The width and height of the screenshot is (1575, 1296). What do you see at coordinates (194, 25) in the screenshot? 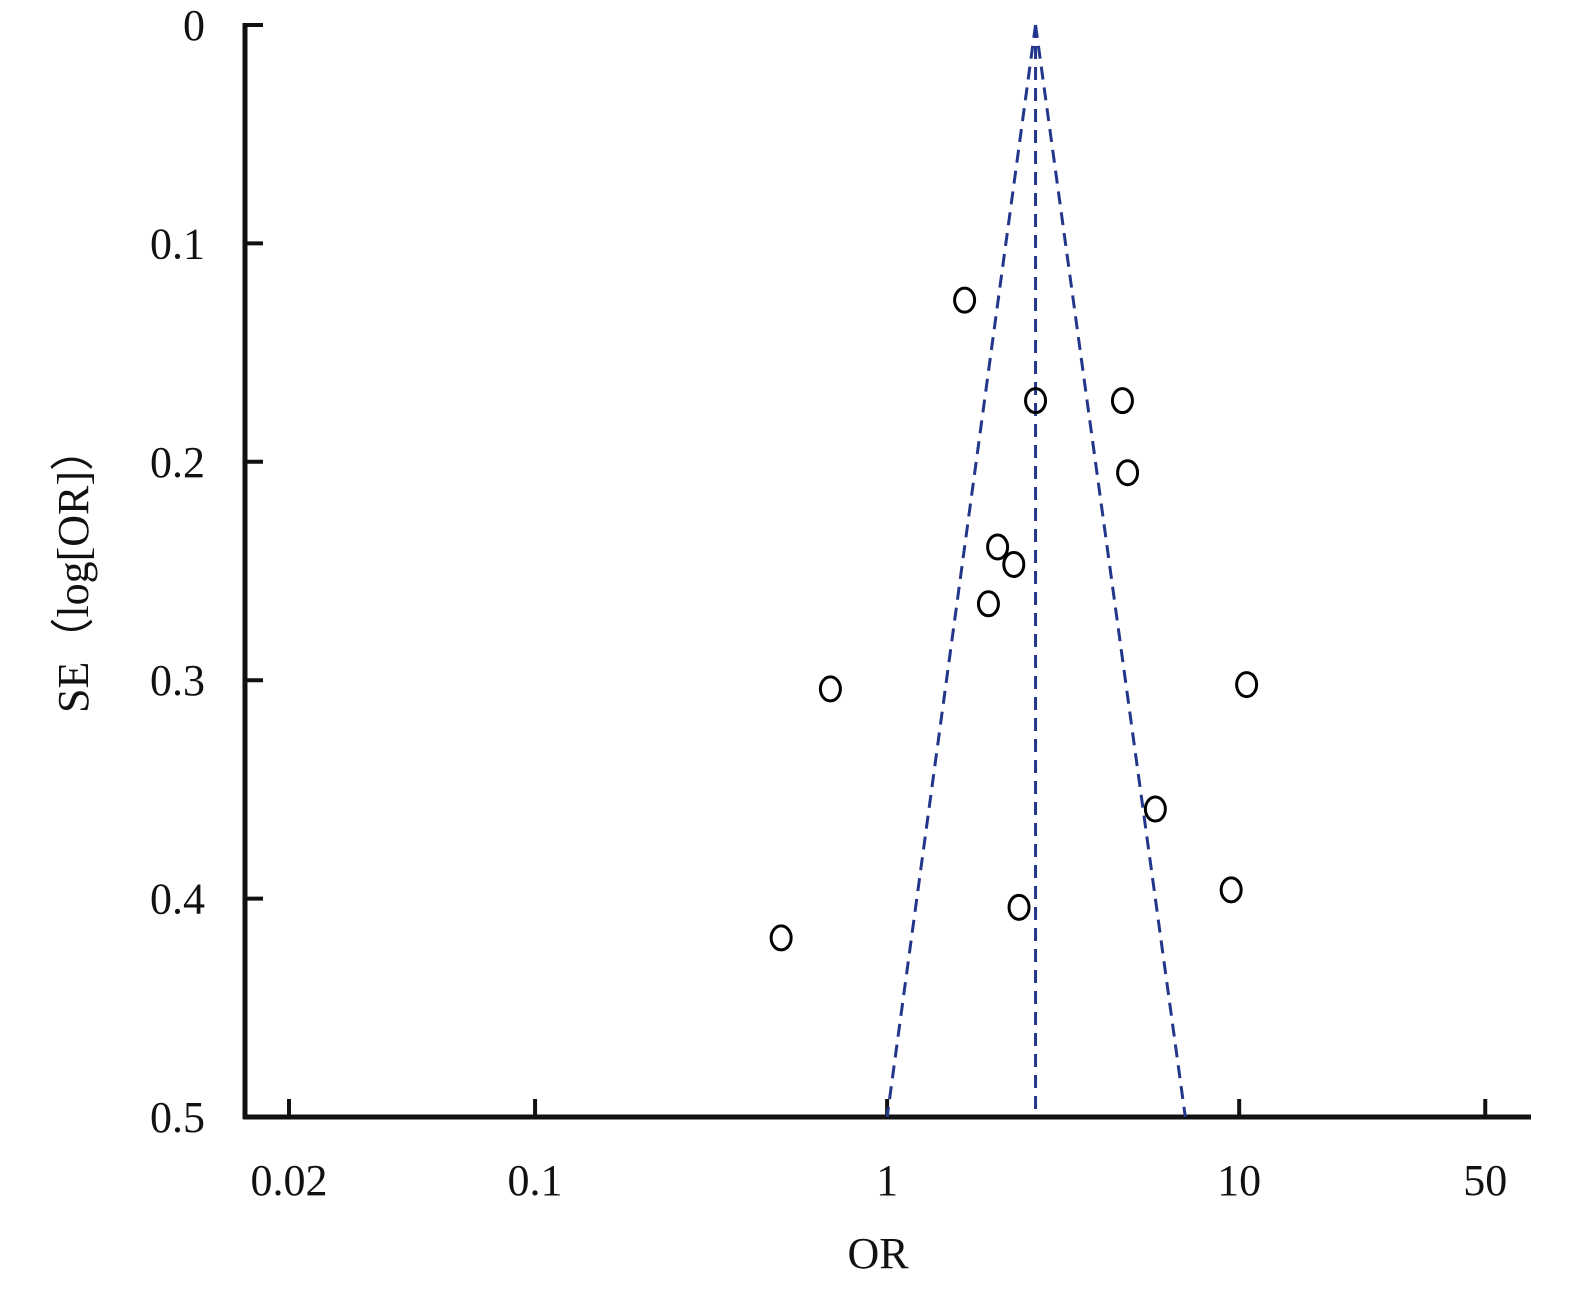
I see `y-tick-label: 0` at bounding box center [194, 25].